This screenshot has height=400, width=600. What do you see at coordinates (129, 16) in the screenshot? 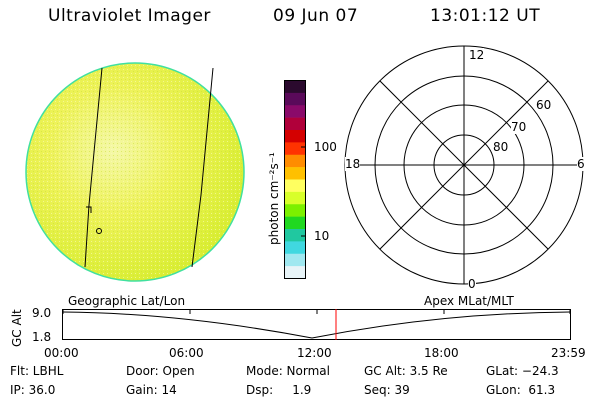
I see `app-title: Ultraviolet Imager` at bounding box center [129, 16].